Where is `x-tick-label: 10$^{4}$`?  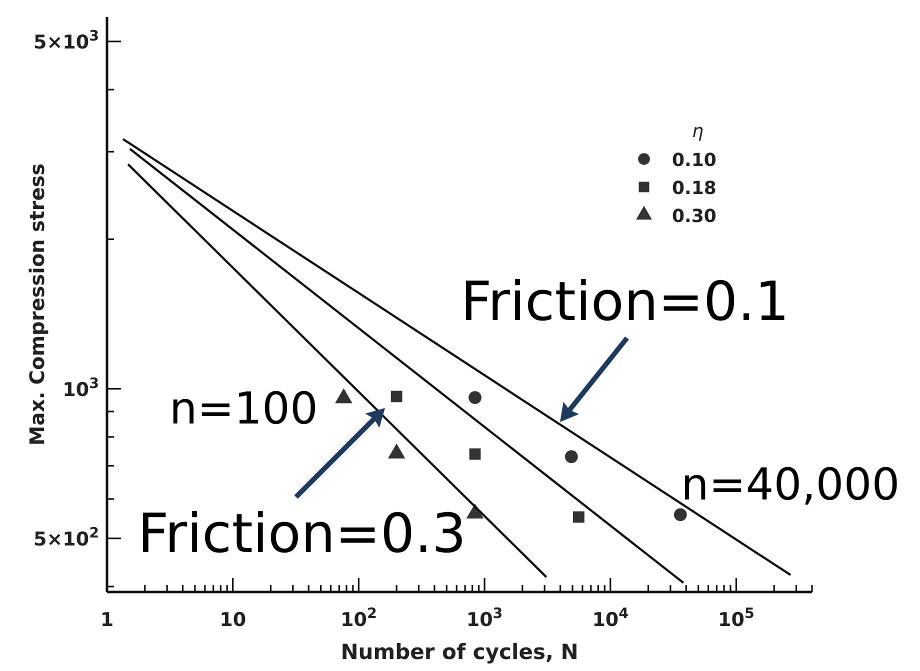 x-tick-label: 10$^{4}$ is located at coordinates (610, 618).